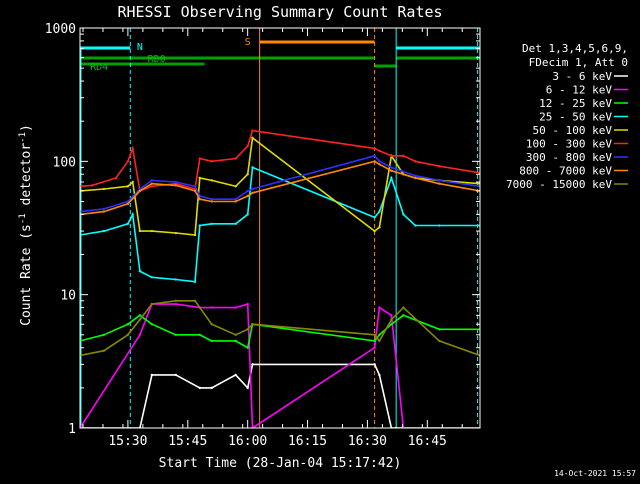 Image resolution: width=640 pixels, height=484 pixels. I want to click on x-tick-label: 16:45, so click(427, 441).